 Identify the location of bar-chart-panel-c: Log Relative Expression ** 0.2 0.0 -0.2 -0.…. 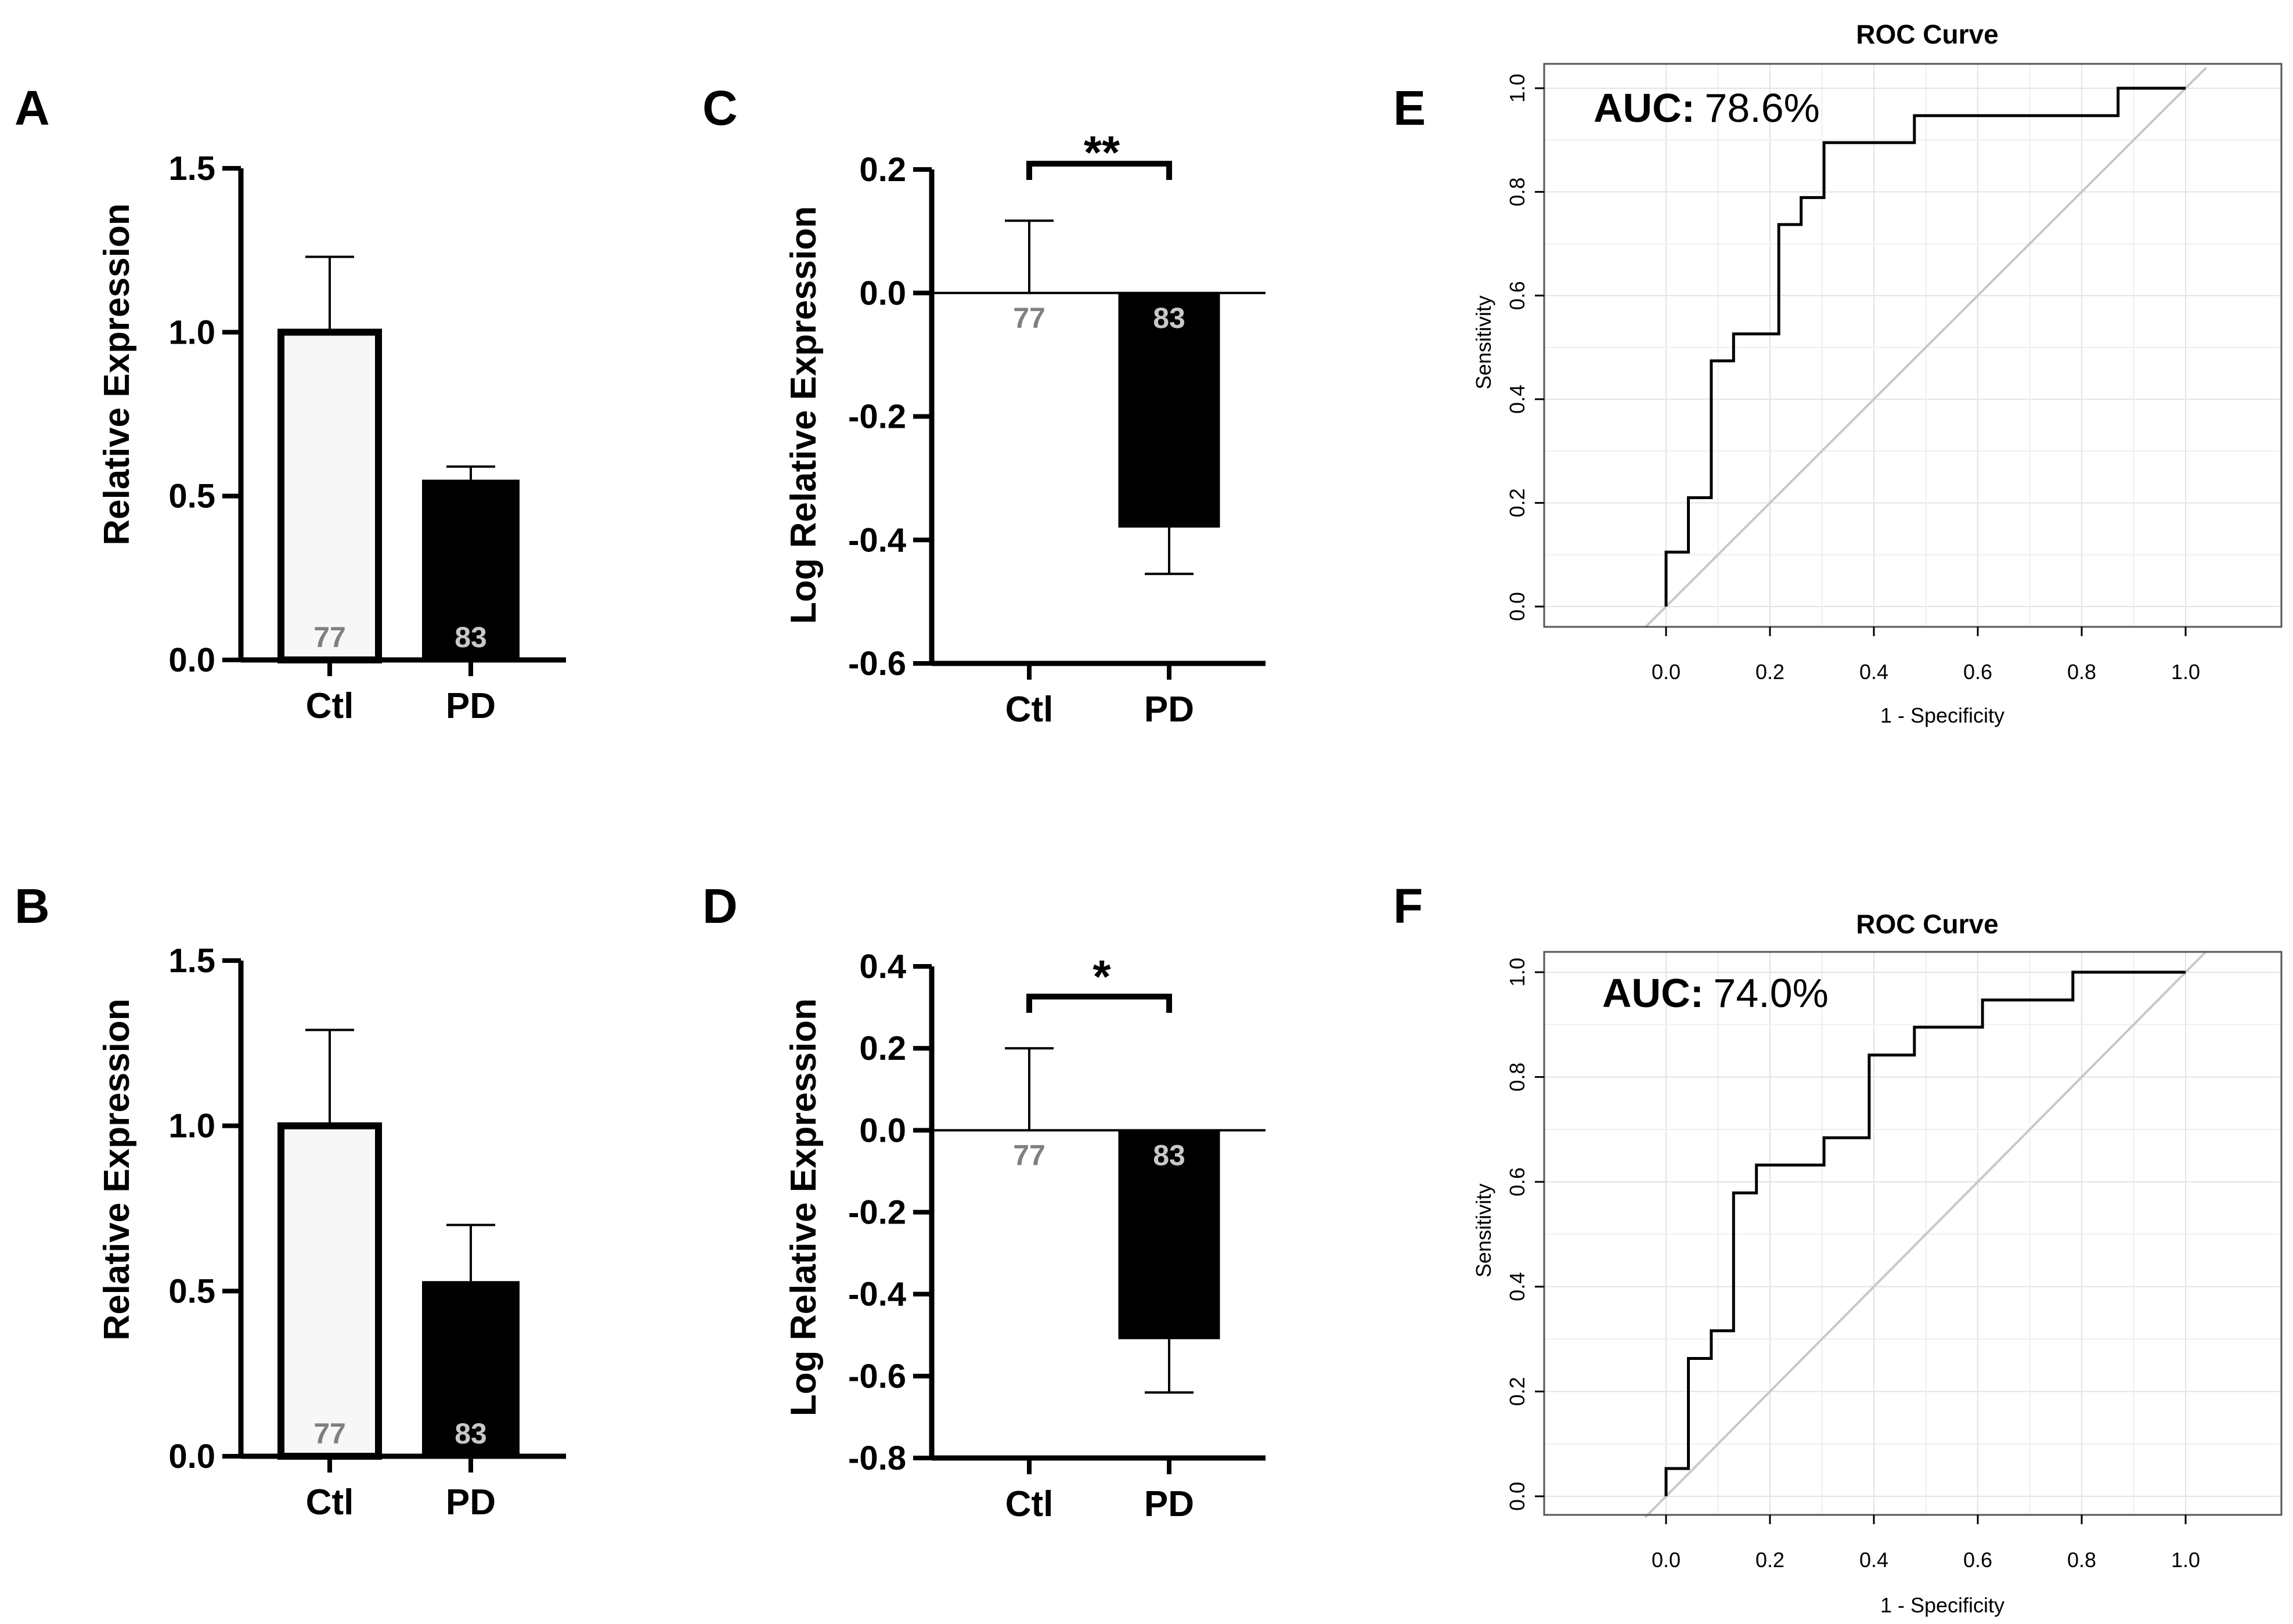
(1025, 428).